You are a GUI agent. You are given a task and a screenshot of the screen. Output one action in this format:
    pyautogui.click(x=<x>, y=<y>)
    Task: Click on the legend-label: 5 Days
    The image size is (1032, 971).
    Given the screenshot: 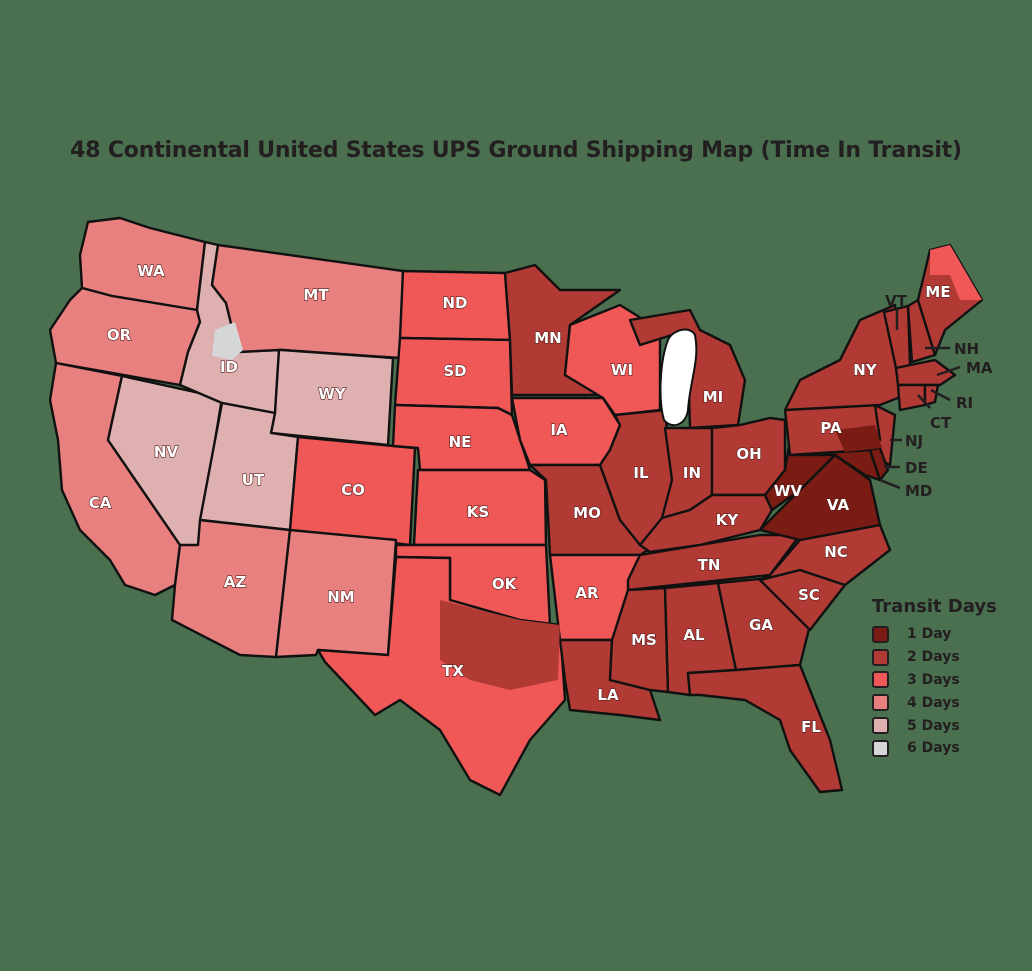 What is the action you would take?
    pyautogui.click(x=933, y=725)
    